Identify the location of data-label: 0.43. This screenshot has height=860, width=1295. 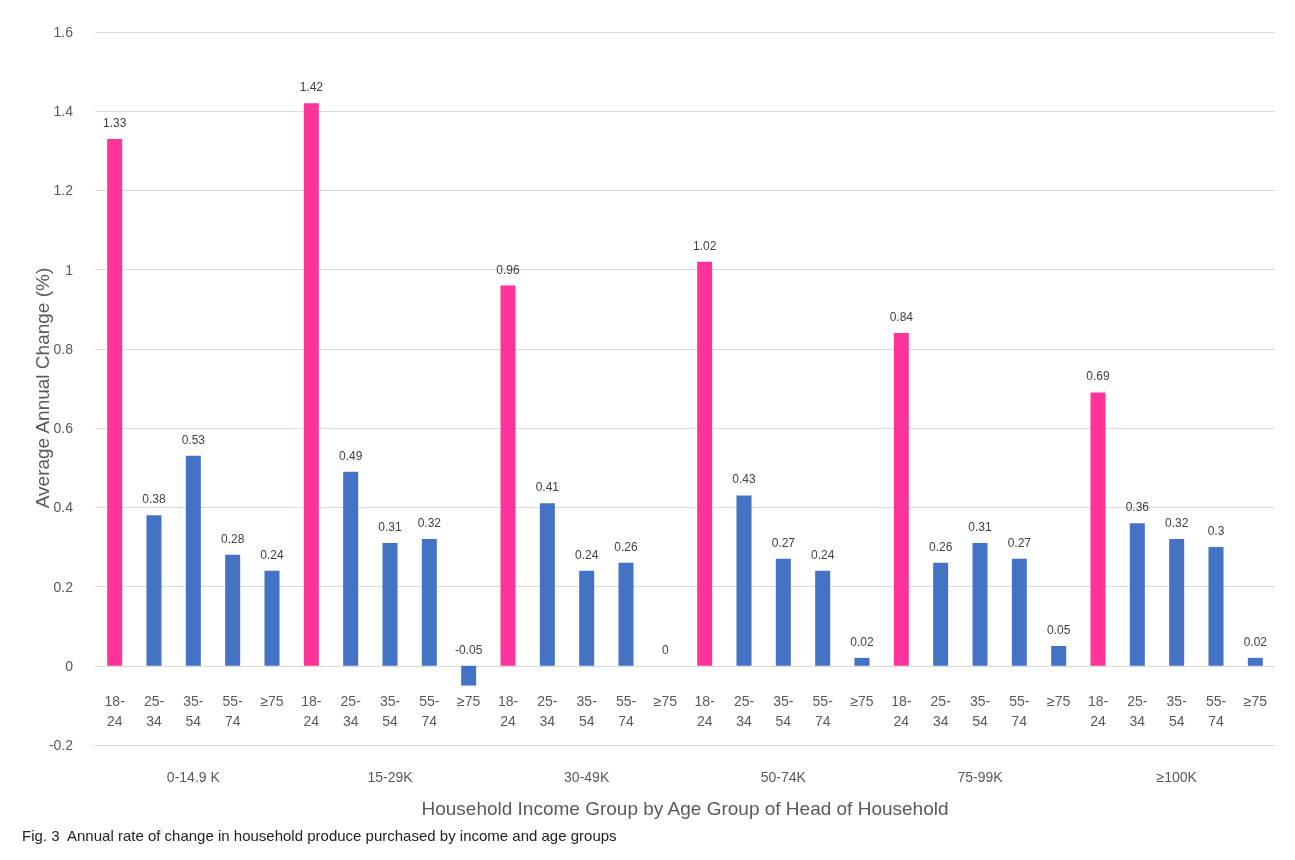
(744, 479).